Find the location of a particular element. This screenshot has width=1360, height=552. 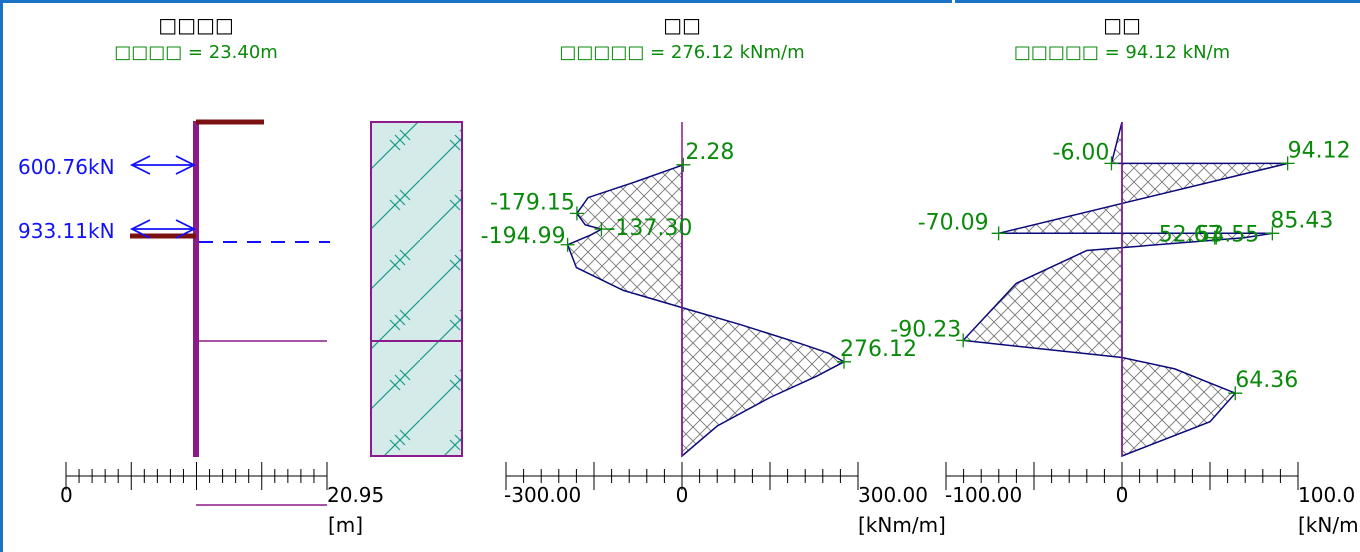

peak-value-label: 94.12 is located at coordinates (1319, 150).